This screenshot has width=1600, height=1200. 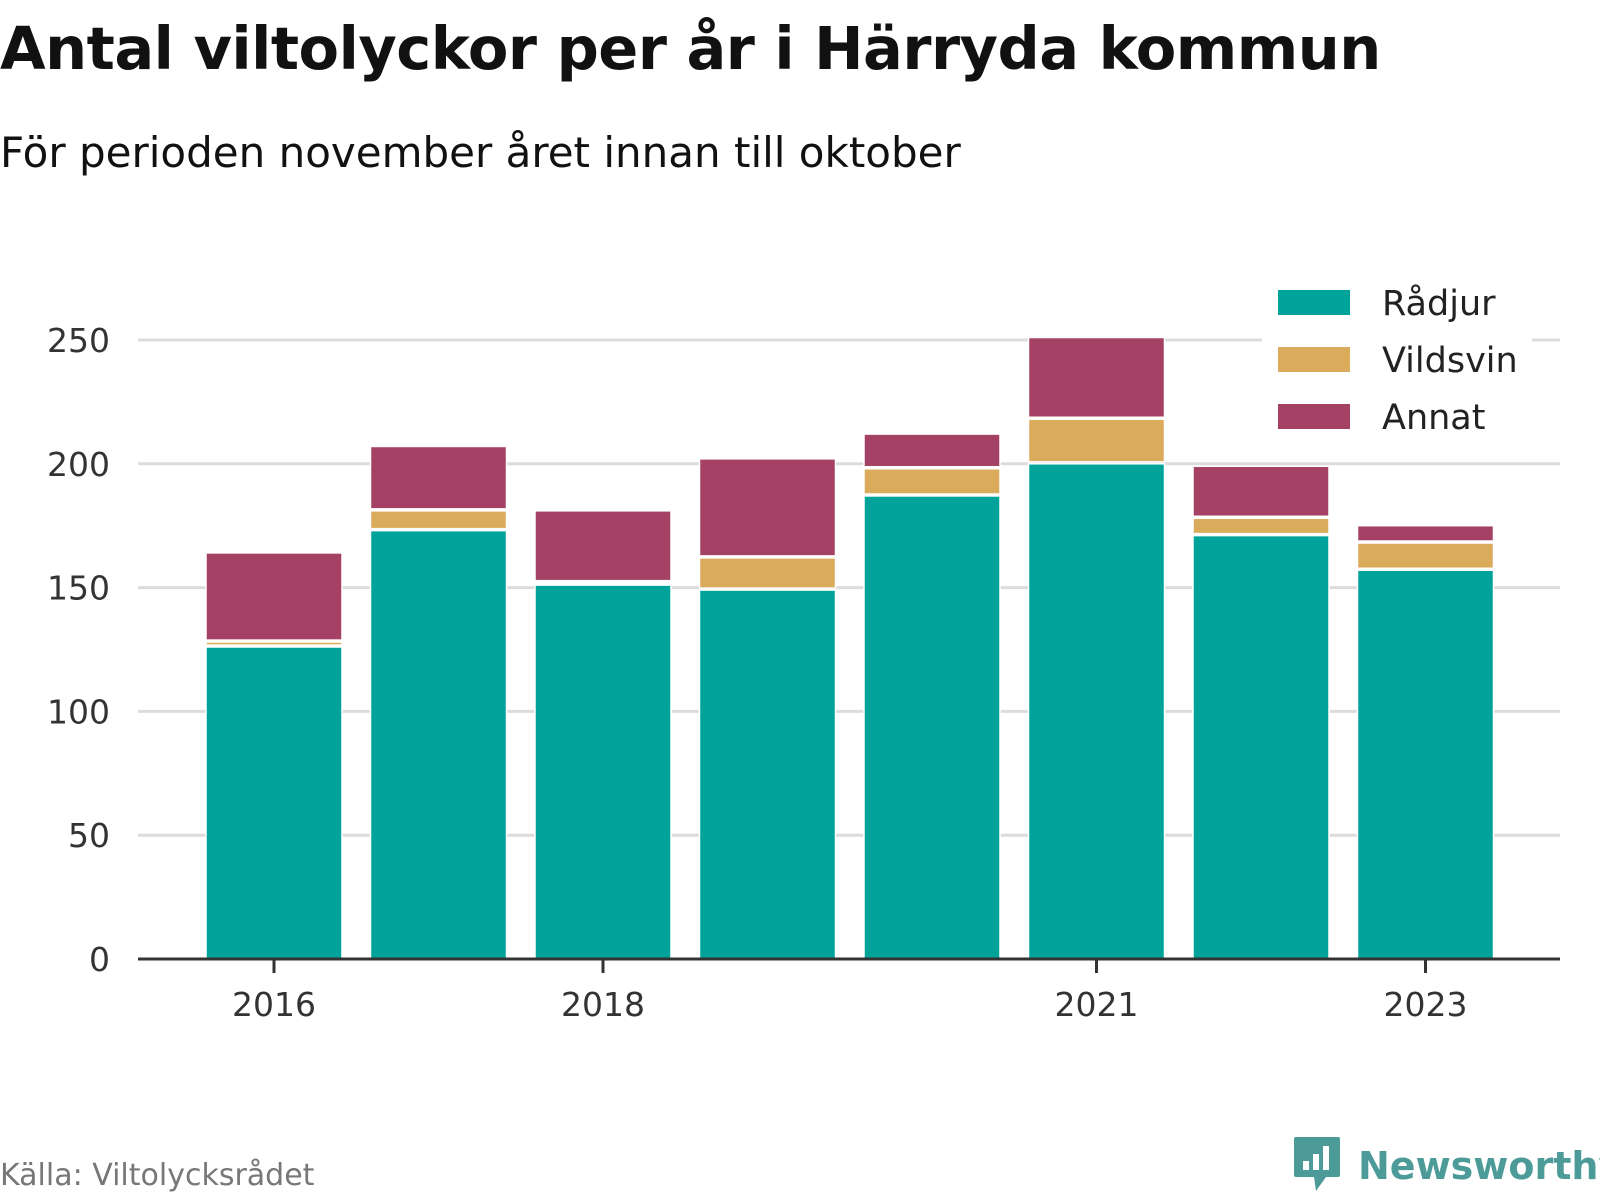 I want to click on bar-segment-annat-2023, so click(x=1425, y=533).